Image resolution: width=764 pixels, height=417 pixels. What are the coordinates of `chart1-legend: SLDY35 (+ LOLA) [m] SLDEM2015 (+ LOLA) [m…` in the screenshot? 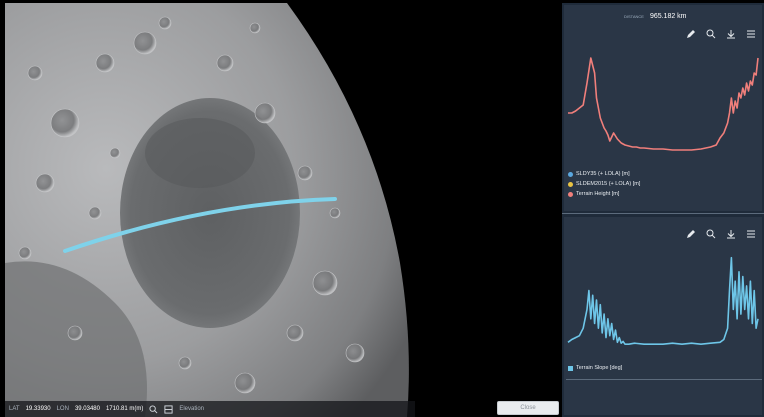 It's located at (604, 184).